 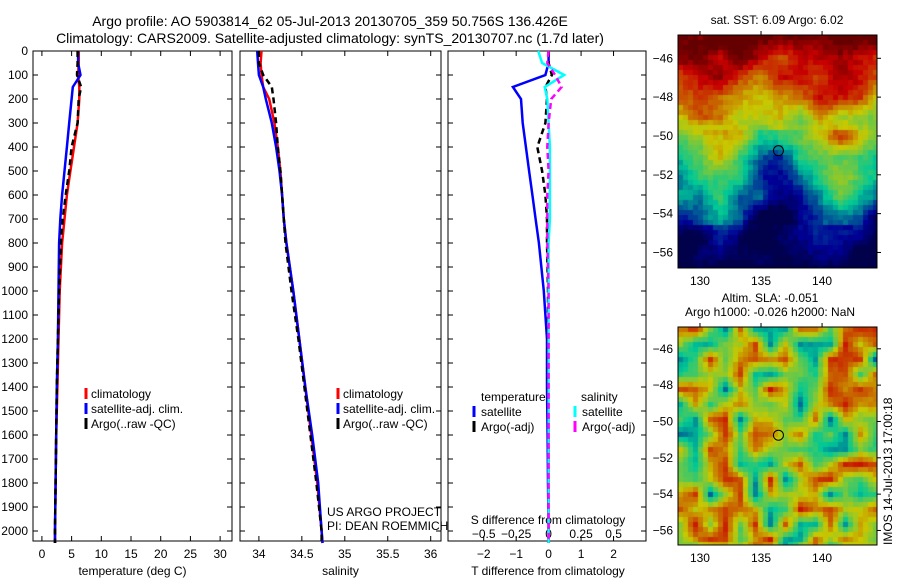 I want to click on x-tick-label: −2, so click(x=484, y=554).